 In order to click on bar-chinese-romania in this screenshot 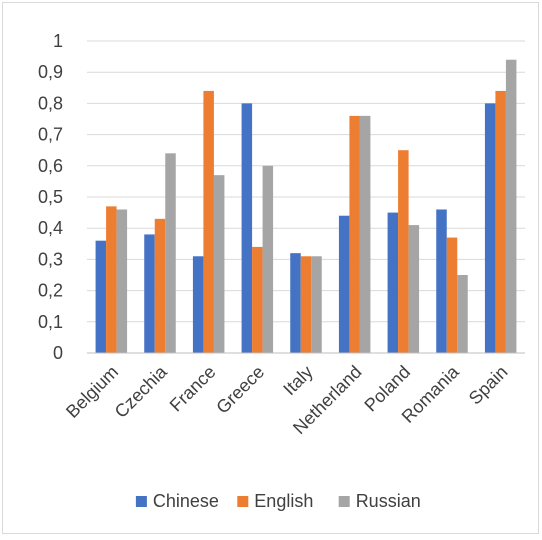, I will do `click(441, 281)`.